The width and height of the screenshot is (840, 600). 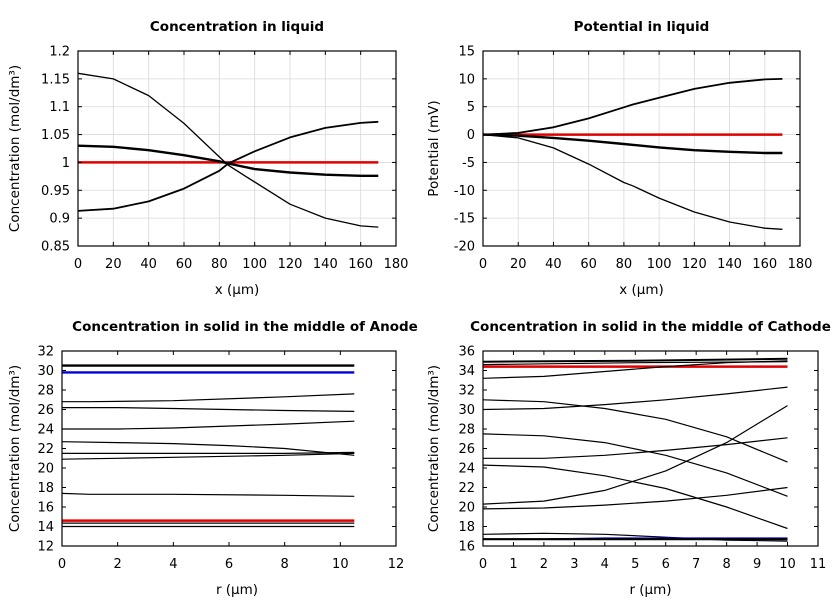 What do you see at coordinates (635, 431) in the screenshot?
I see `series-line-c6` at bounding box center [635, 431].